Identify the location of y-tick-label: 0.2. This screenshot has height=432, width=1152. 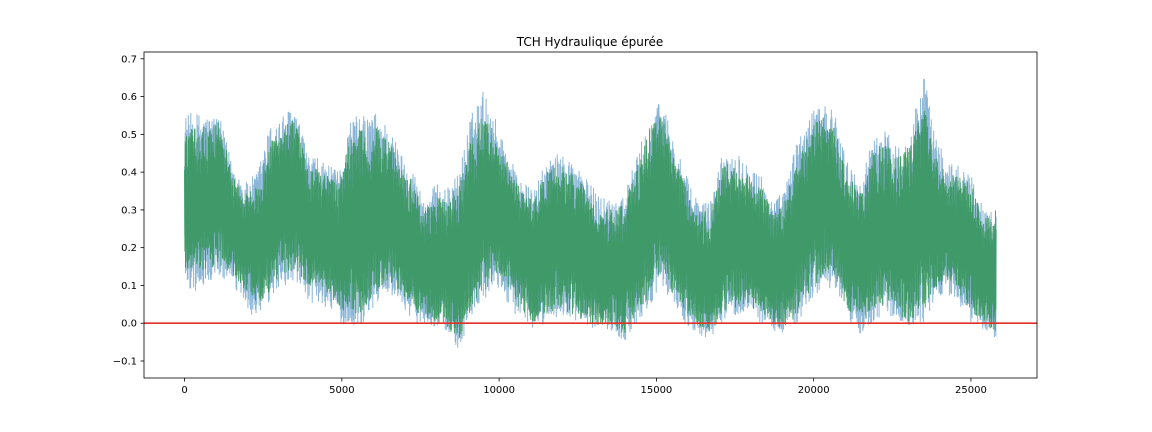
(129, 248).